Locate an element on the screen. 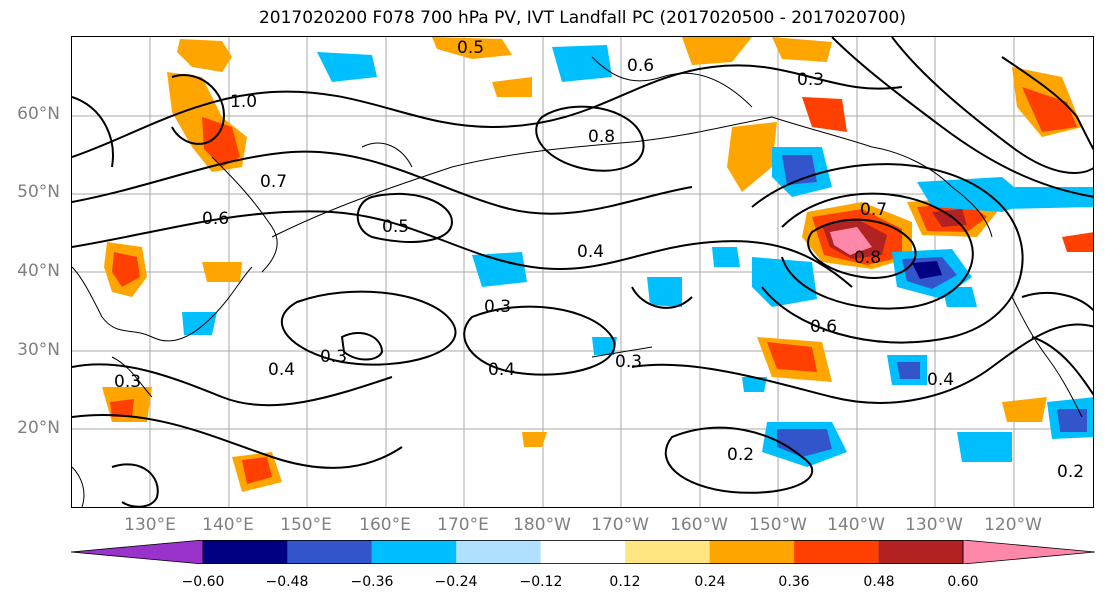 The height and width of the screenshot is (601, 1105). colorbar-tick: −0.12 is located at coordinates (541, 582).